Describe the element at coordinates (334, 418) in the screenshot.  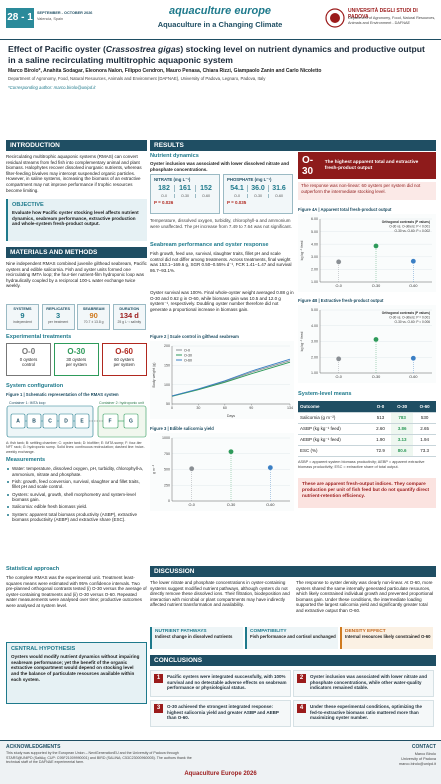
I see `table-cell: Salicornia (g m⁻²)` at that location.